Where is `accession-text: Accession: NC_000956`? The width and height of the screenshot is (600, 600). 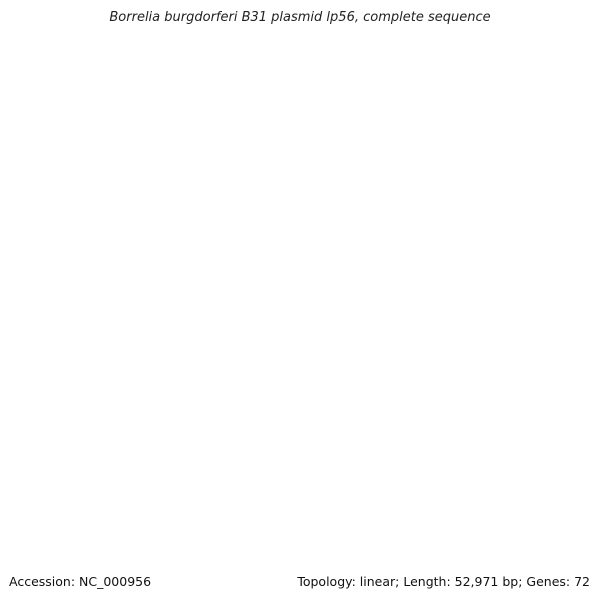
accession-text: Accession: NC_000956 is located at coordinates (80, 581).